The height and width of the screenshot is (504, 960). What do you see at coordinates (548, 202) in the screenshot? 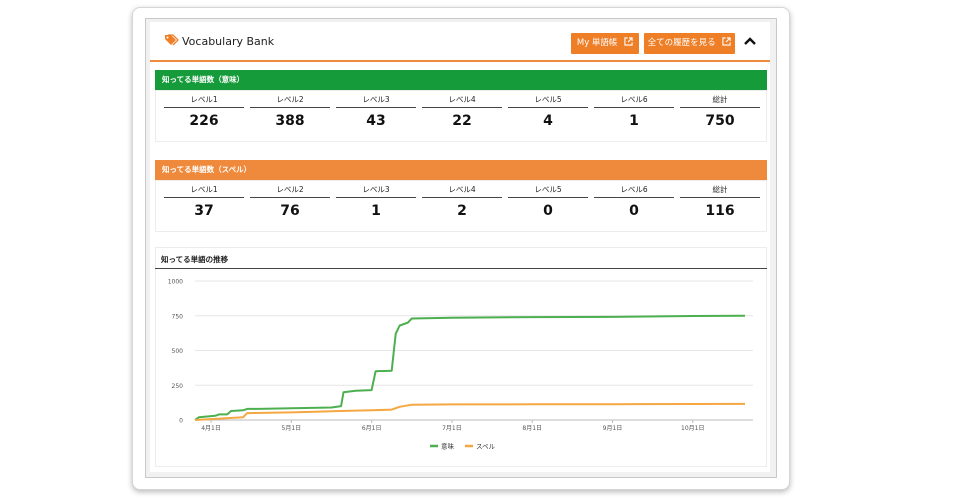
I see `spelling-col-level5: レベル5 0` at bounding box center [548, 202].